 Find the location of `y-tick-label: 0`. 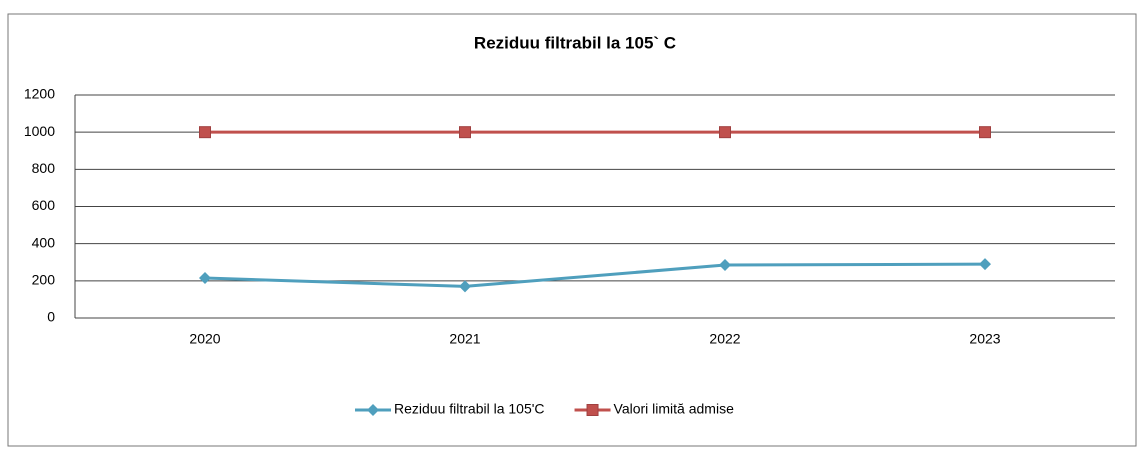

y-tick-label: 0 is located at coordinates (51, 317).